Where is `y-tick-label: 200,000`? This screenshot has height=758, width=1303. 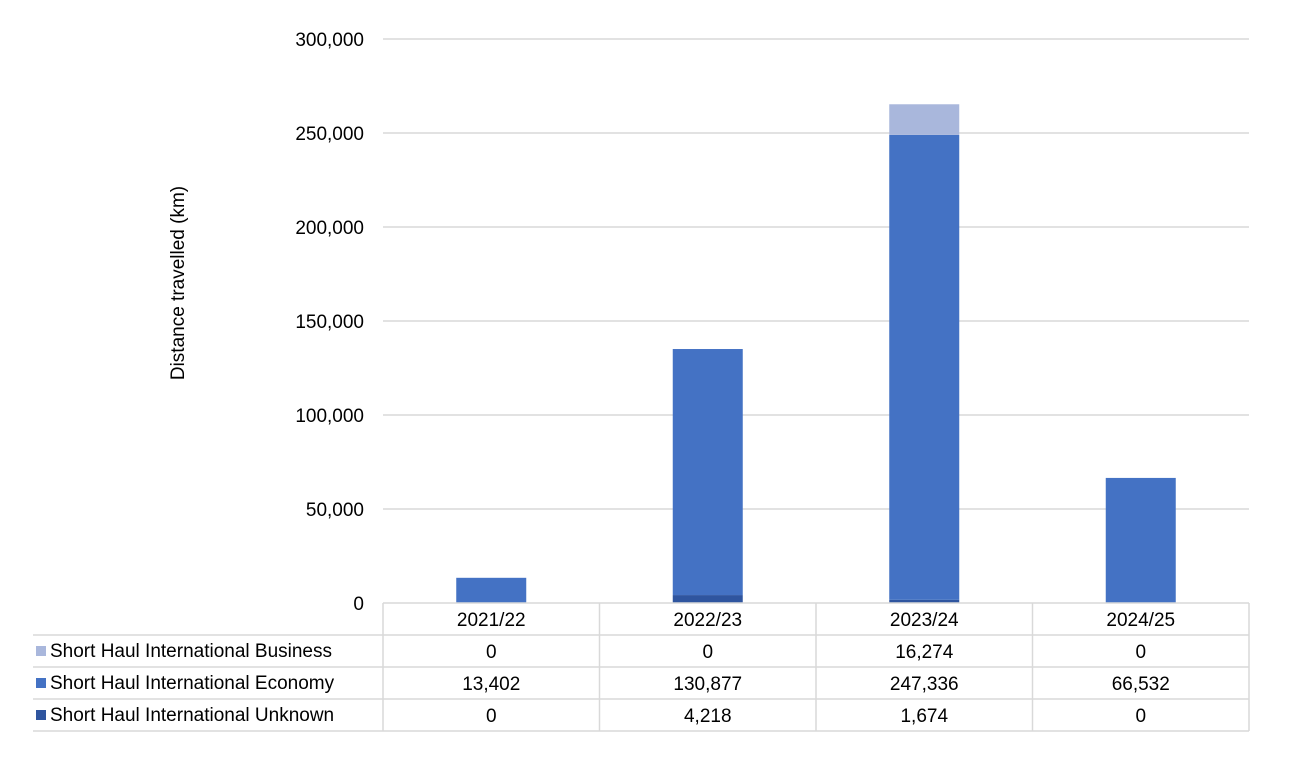
y-tick-label: 200,000 is located at coordinates (329, 228).